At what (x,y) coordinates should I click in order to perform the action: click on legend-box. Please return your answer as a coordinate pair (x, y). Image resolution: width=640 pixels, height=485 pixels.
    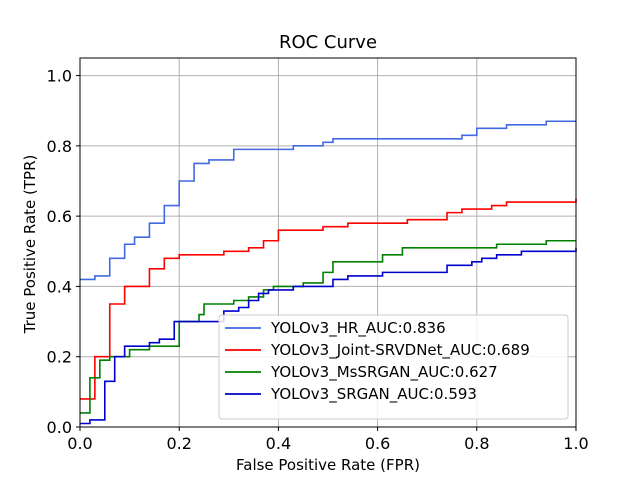
    Looking at the image, I should click on (393, 367).